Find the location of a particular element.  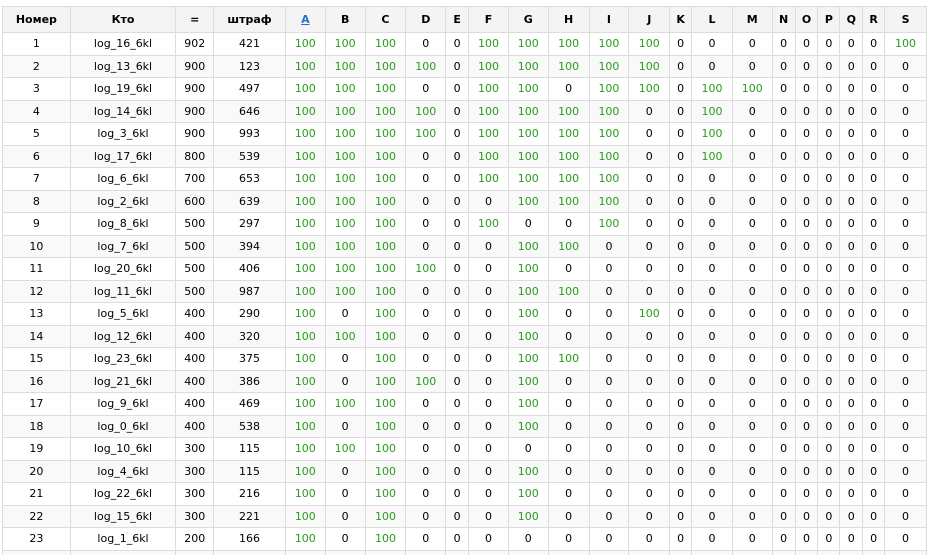

col-header-problem-c: C is located at coordinates (385, 19).